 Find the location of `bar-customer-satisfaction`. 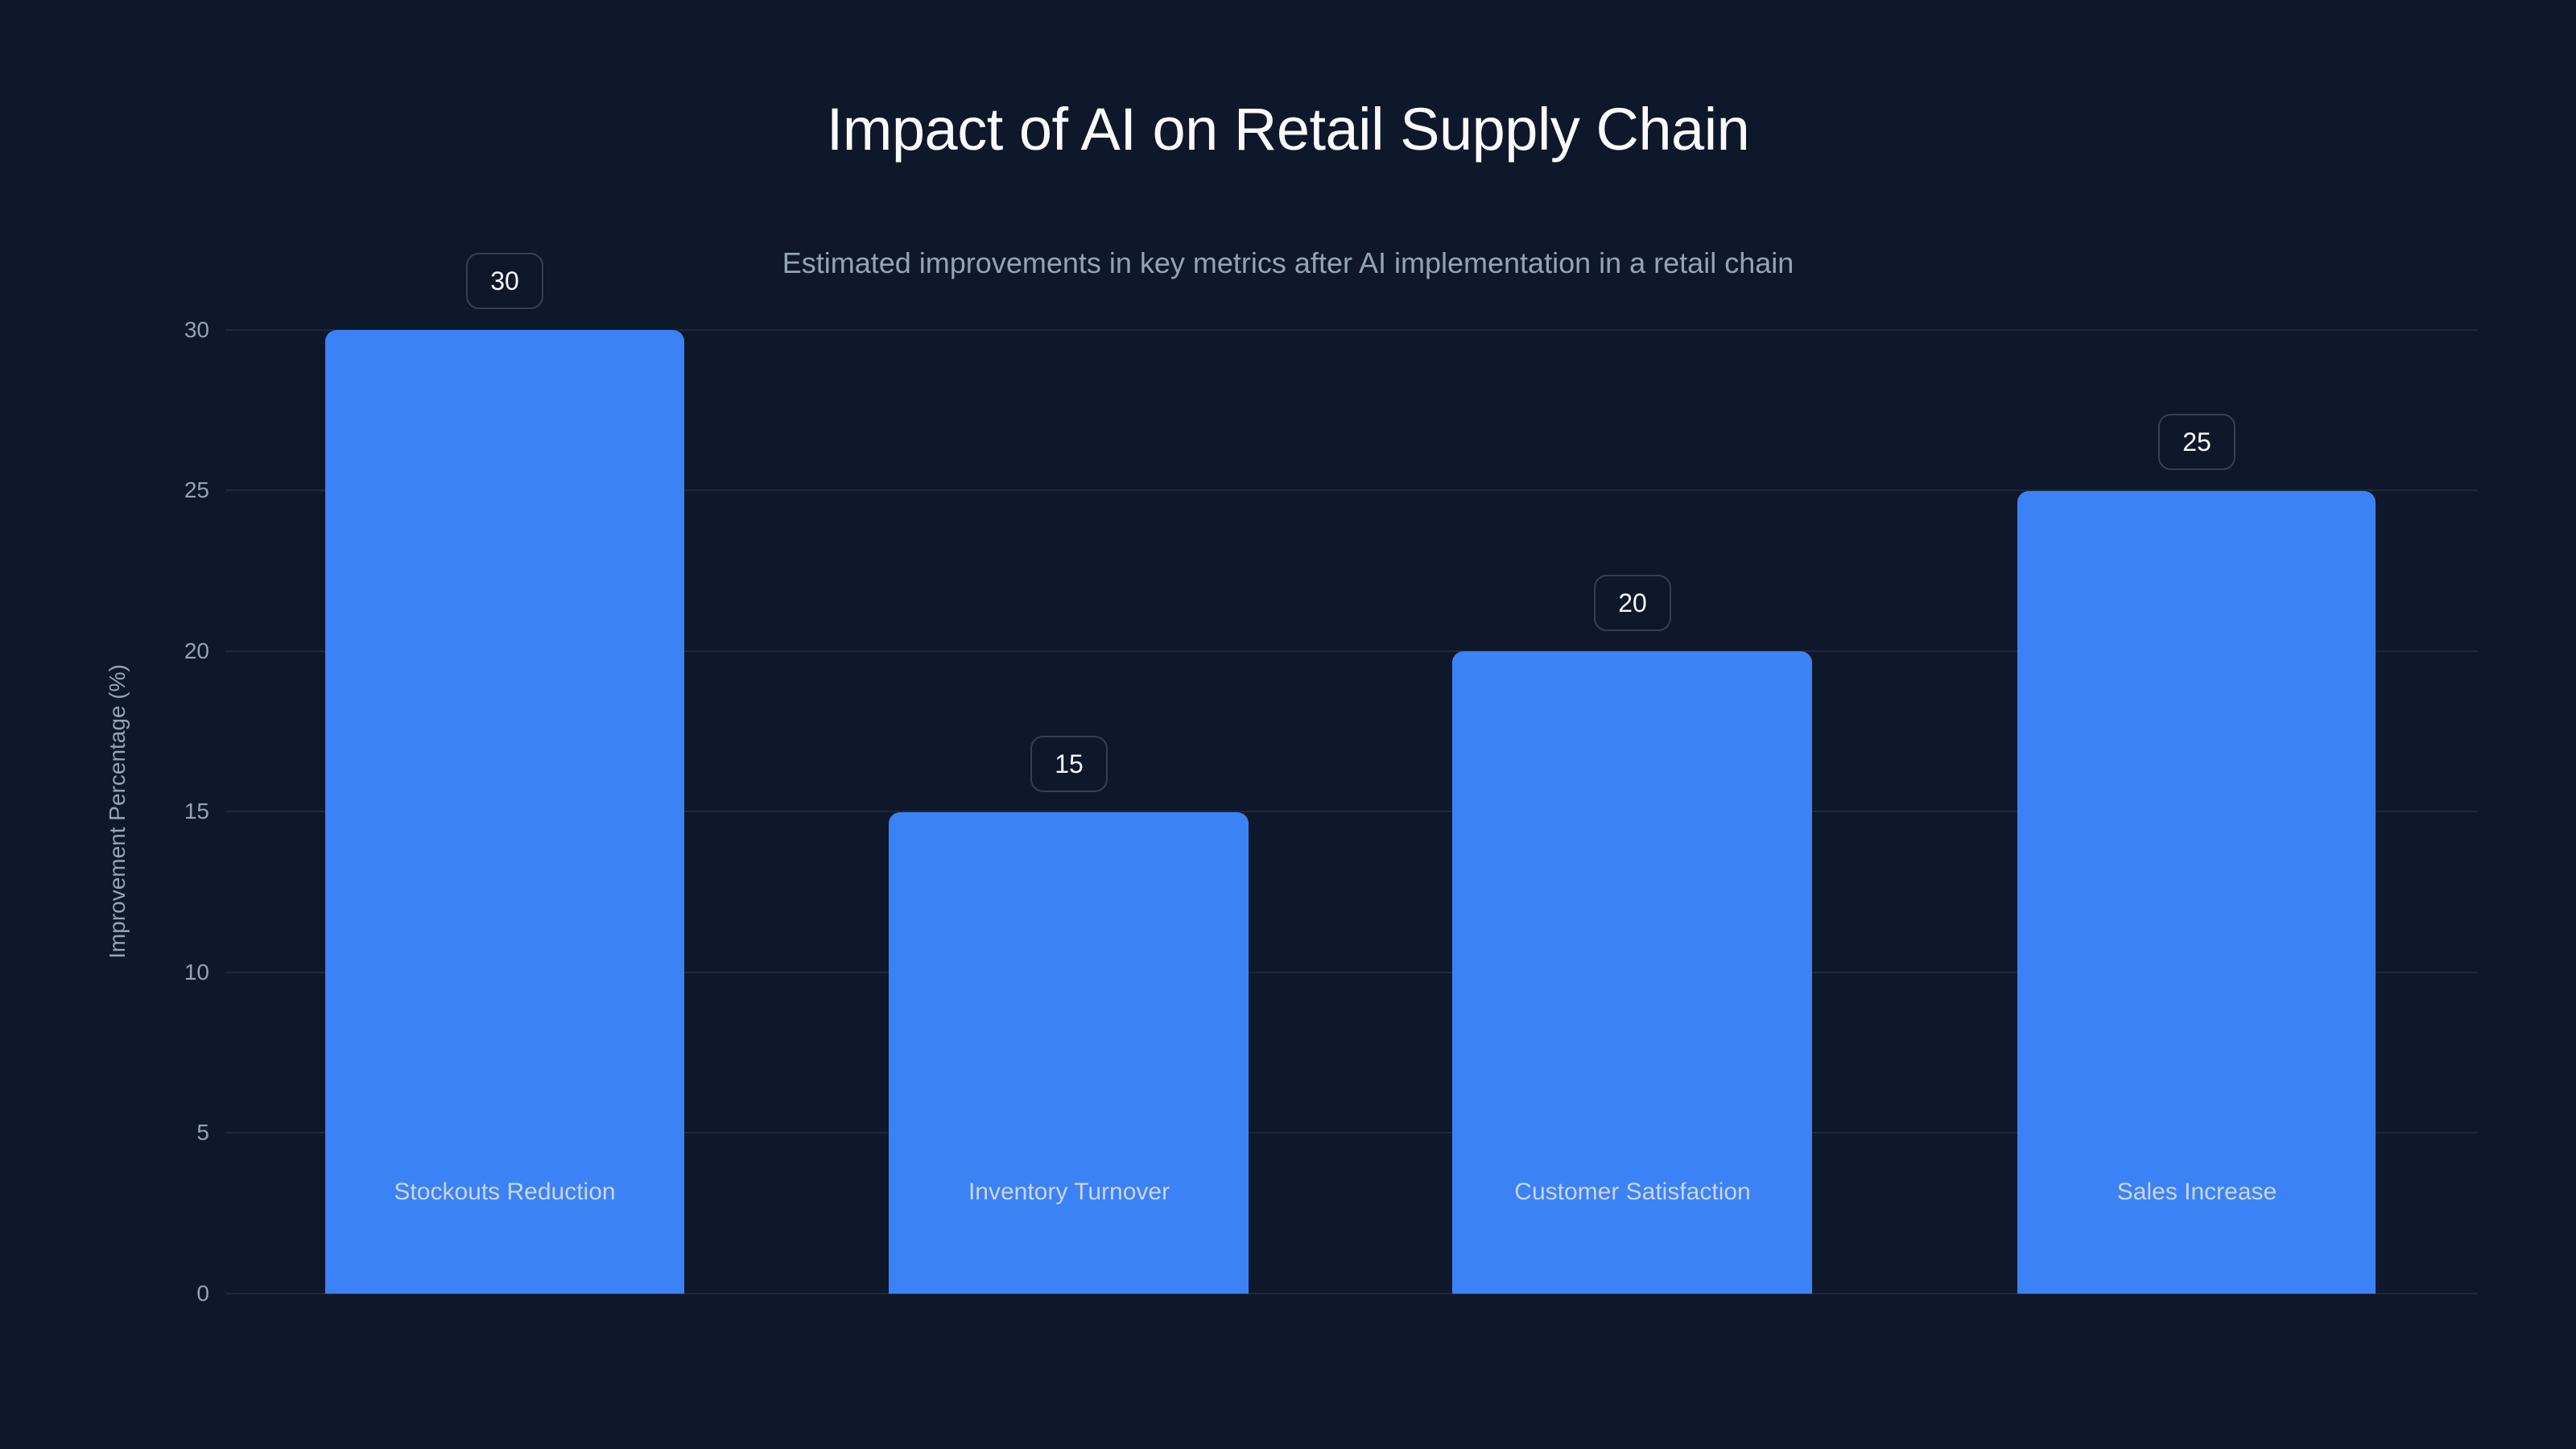

bar-customer-satisfaction is located at coordinates (1632, 972).